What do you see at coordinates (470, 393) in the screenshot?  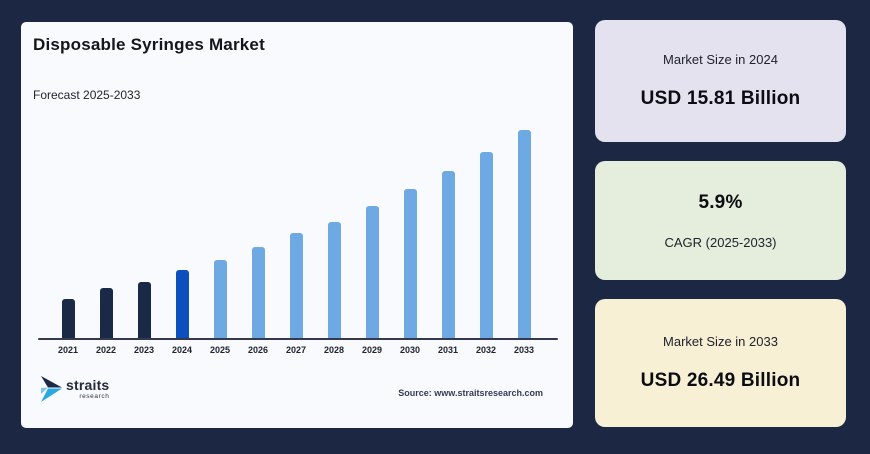 I see `source-attribution: Source: www.straitsresearch.com` at bounding box center [470, 393].